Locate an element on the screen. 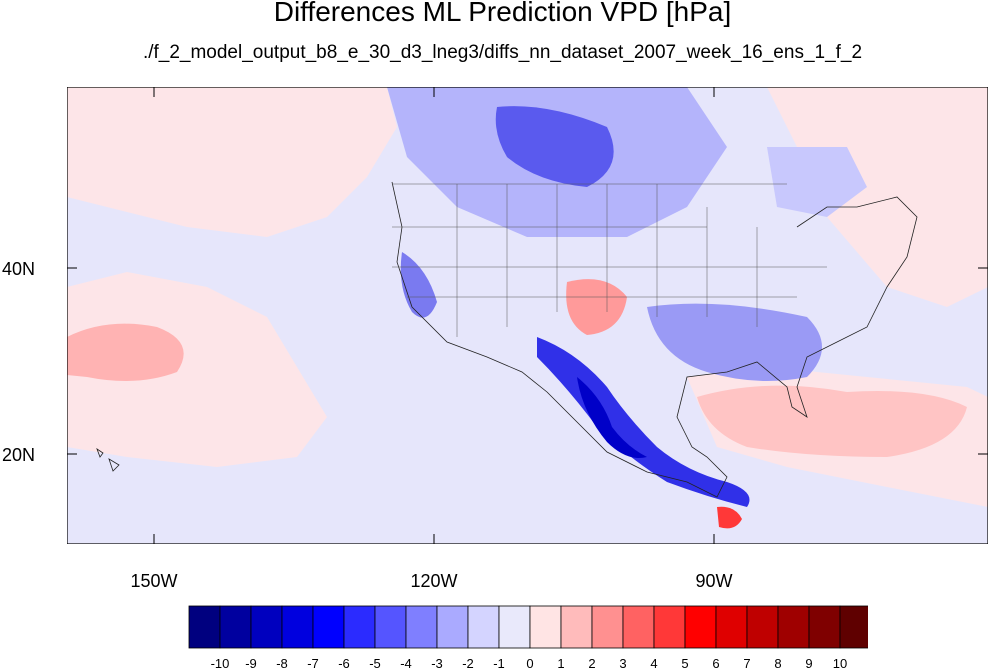 This screenshot has height=672, width=1005. colorbar-label: -1 is located at coordinates (499, 663).